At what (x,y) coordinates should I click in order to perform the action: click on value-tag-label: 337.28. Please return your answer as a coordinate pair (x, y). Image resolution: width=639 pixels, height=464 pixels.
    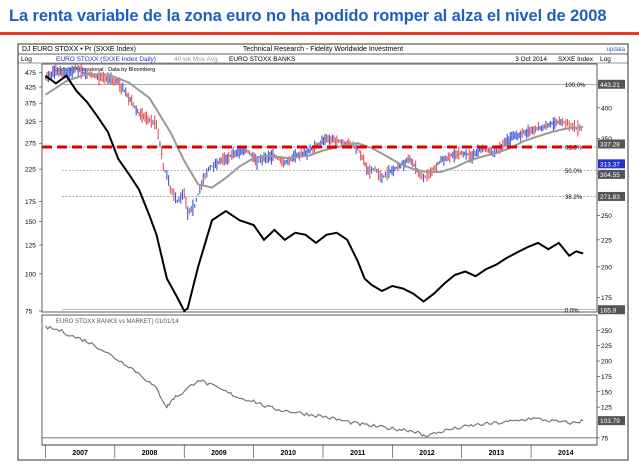
    Looking at the image, I should click on (610, 144).